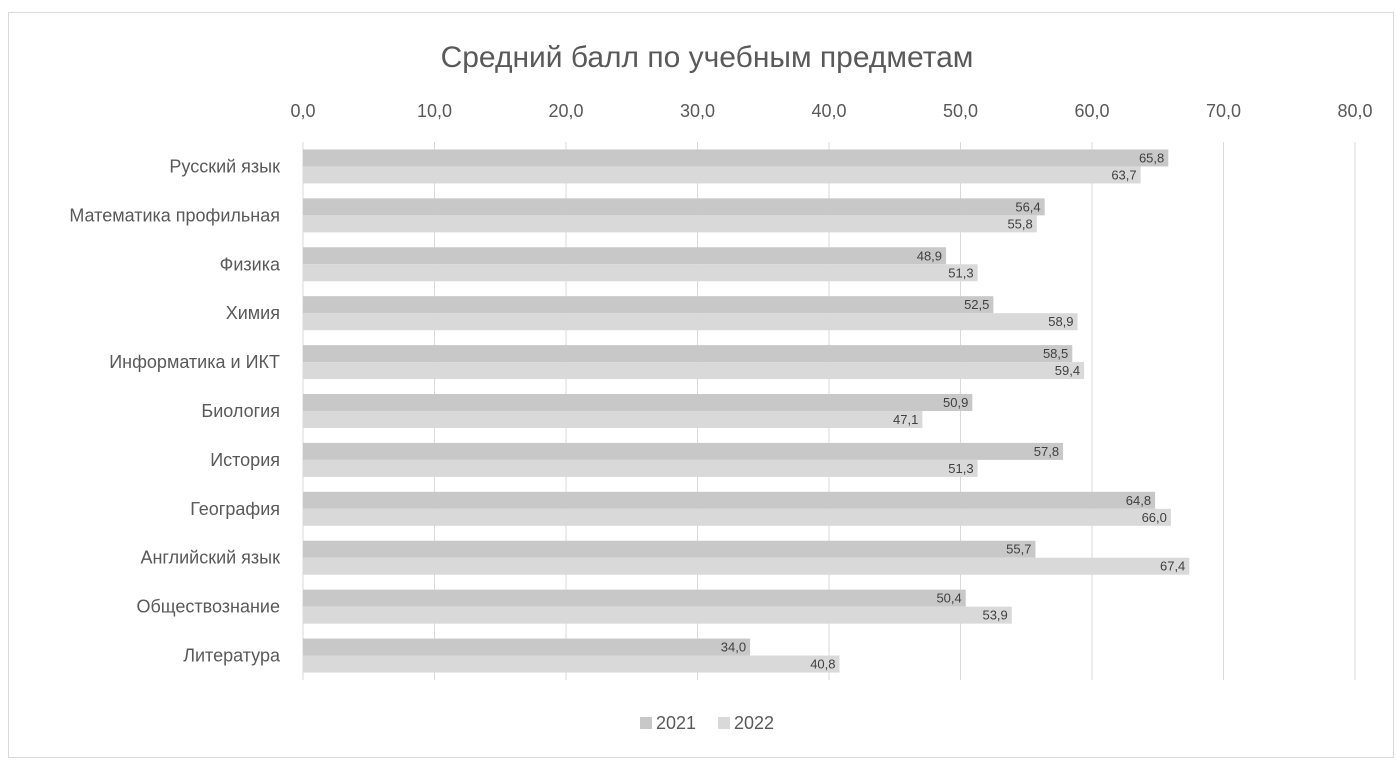 The image size is (1397, 760). Describe the element at coordinates (235, 509) in the screenshot. I see `category-label: География` at that location.